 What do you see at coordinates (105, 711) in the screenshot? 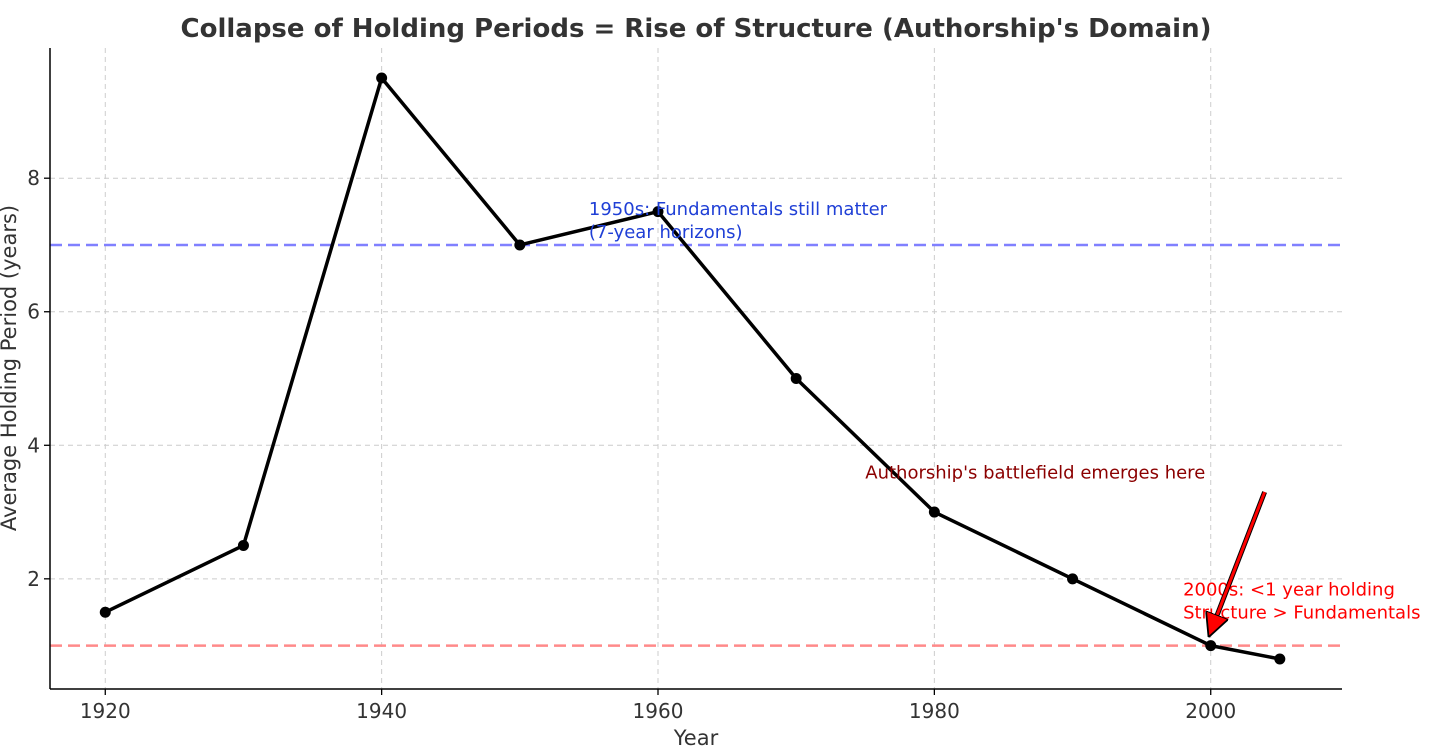
I see `x-tick-label: 1920` at bounding box center [105, 711].